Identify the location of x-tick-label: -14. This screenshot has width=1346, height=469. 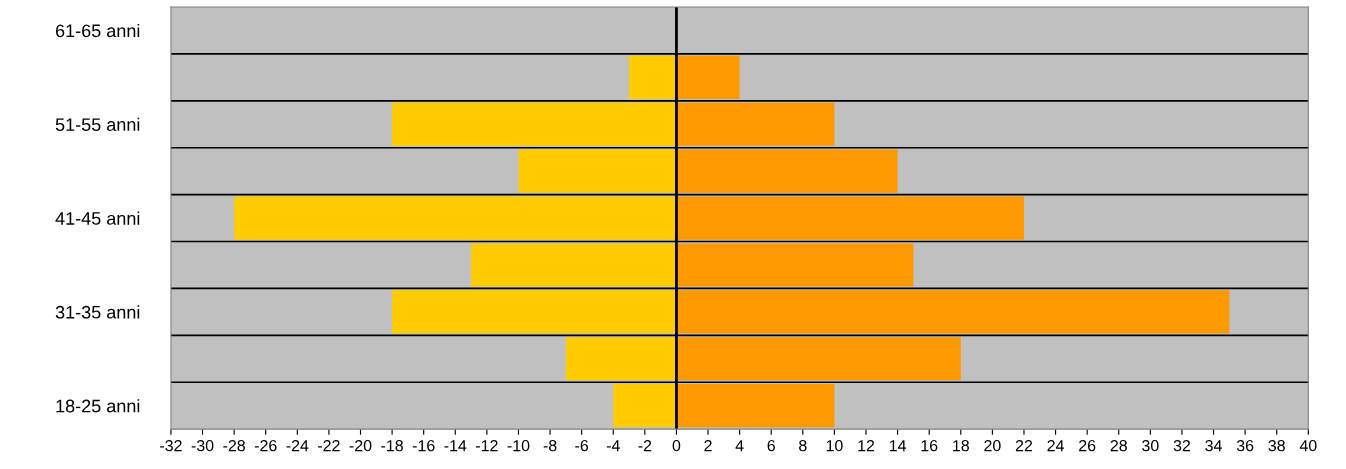
(455, 446).